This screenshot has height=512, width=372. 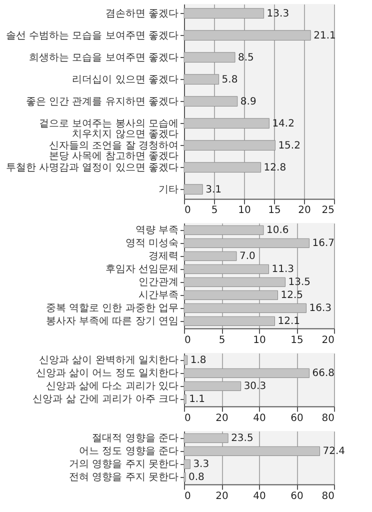 What do you see at coordinates (292, 296) in the screenshot?
I see `data-label: 12.5` at bounding box center [292, 296].